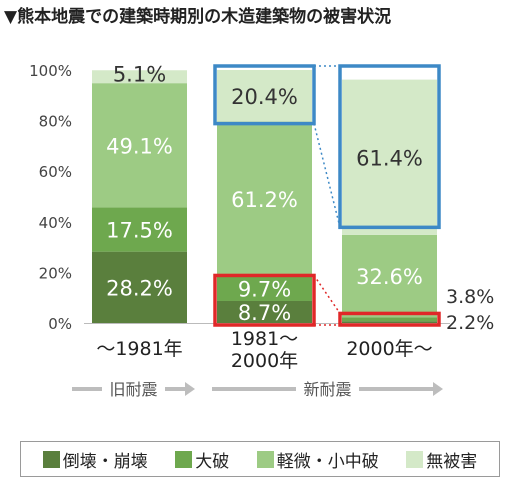  Describe the element at coordinates (50, 71) in the screenshot. I see `y-tick-label: 100%` at that location.